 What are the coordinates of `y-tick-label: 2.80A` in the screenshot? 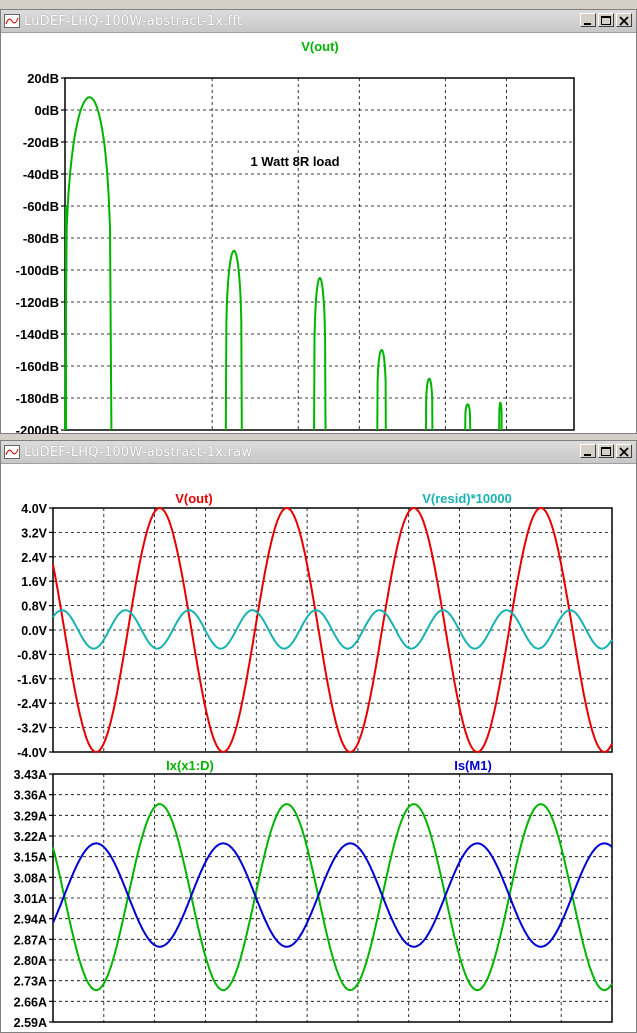 It's located at (30, 961).